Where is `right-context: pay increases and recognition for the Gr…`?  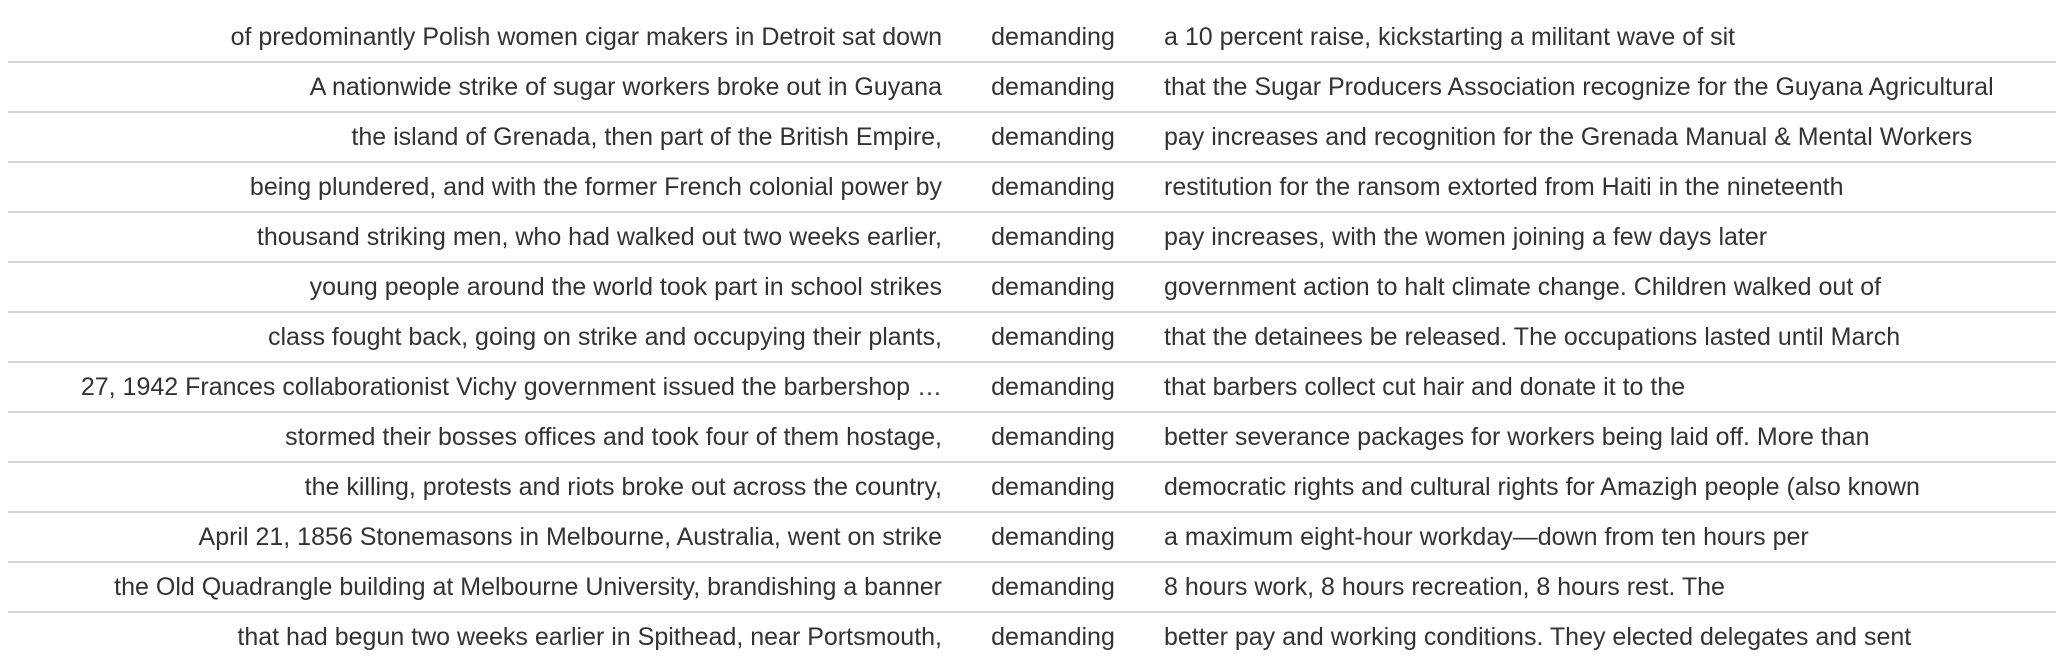
right-context: pay increases and recognition for the Gr… is located at coordinates (1568, 137).